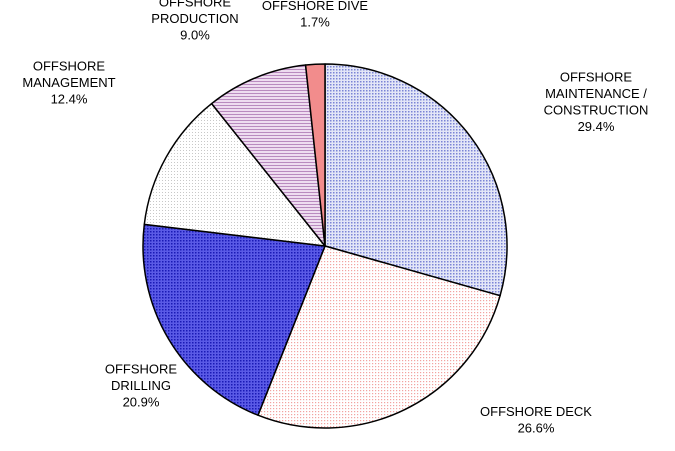  I want to click on slice-label-4: OFFSHORE MANAGEMENT 12.4%, so click(68, 83).